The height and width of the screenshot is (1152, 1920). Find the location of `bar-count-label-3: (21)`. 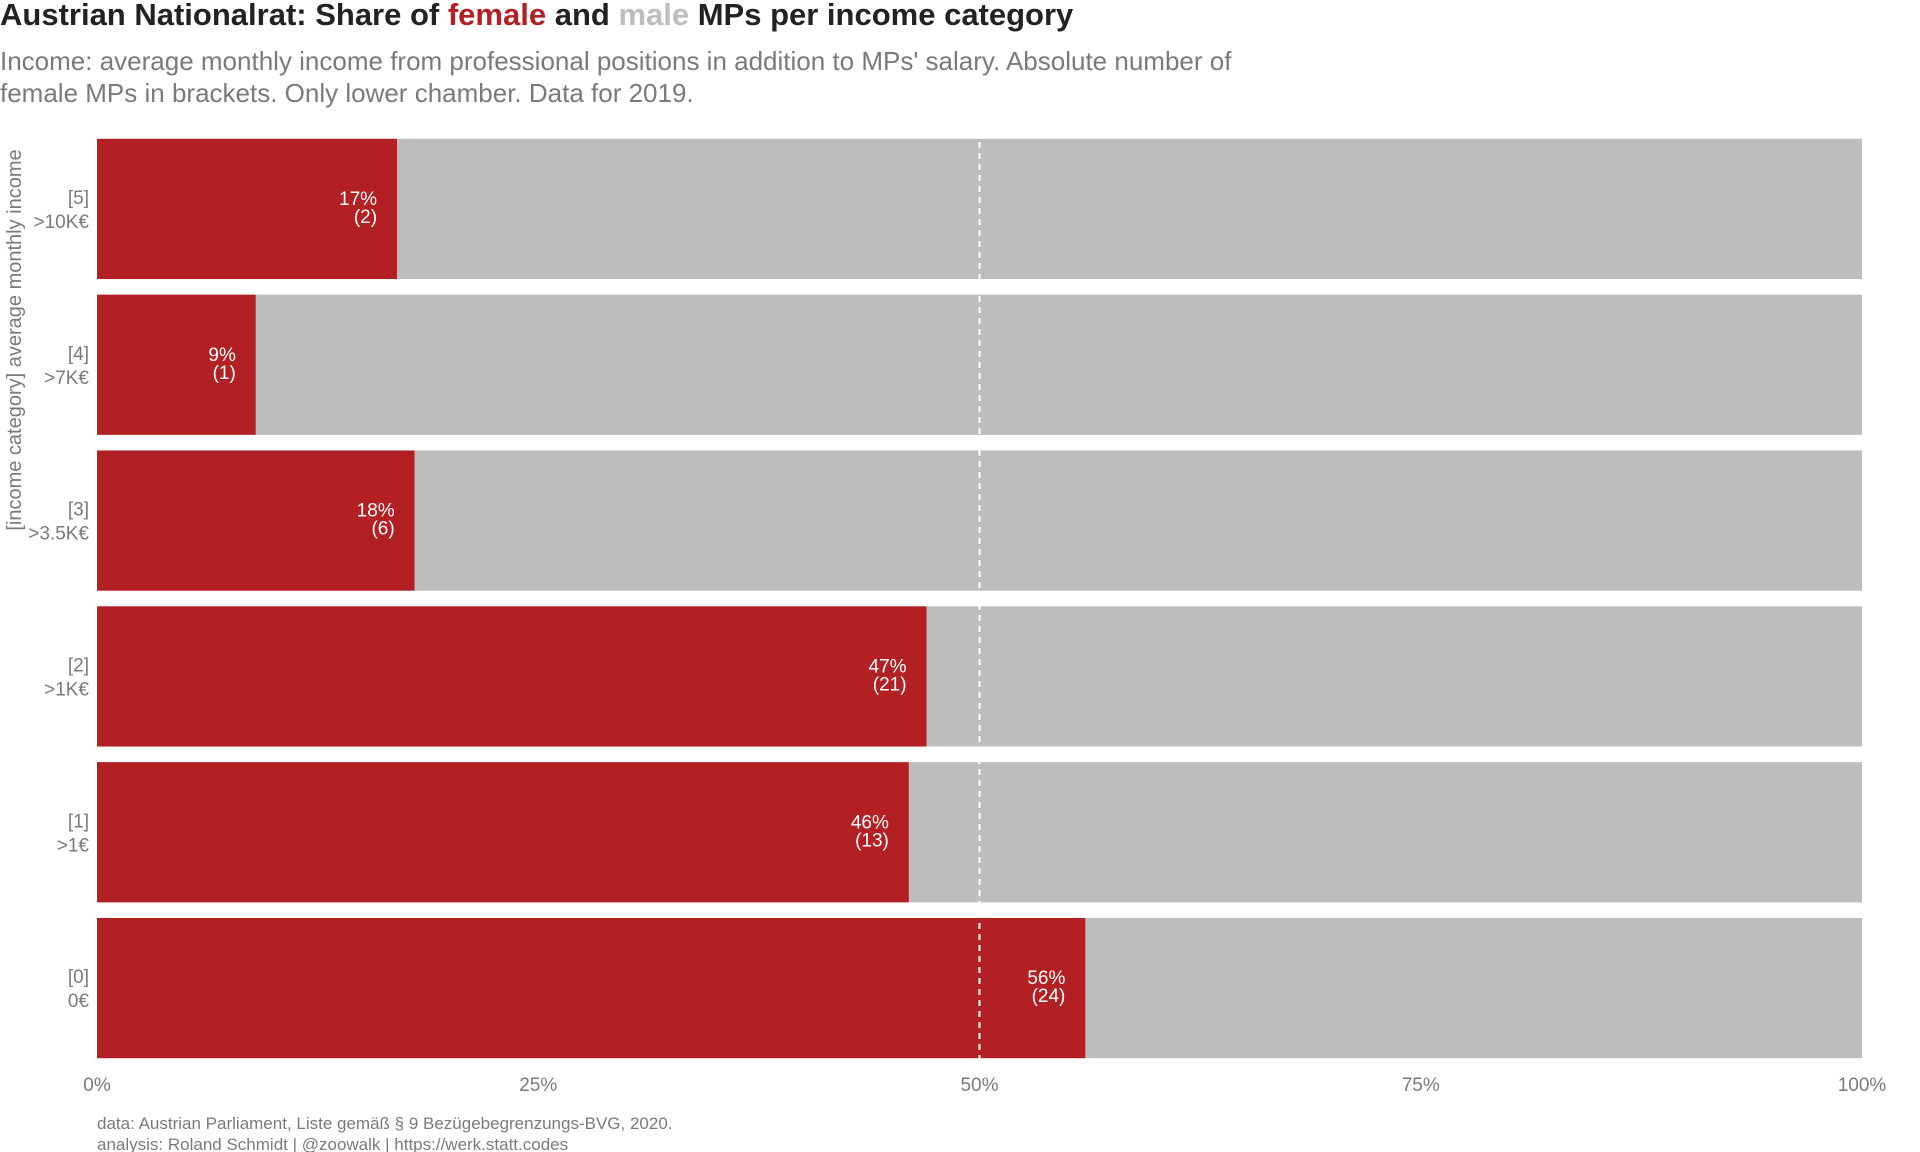

bar-count-label-3: (21) is located at coordinates (890, 684).